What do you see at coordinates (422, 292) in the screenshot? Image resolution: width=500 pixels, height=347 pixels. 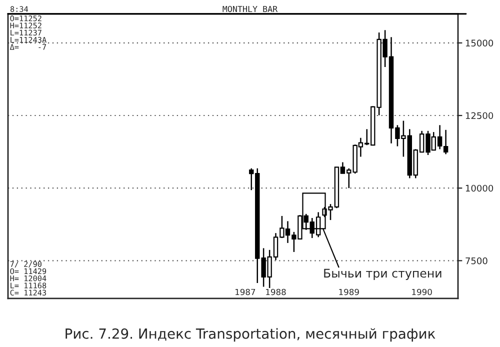 I see `x-tick-label: 1990` at bounding box center [422, 292].